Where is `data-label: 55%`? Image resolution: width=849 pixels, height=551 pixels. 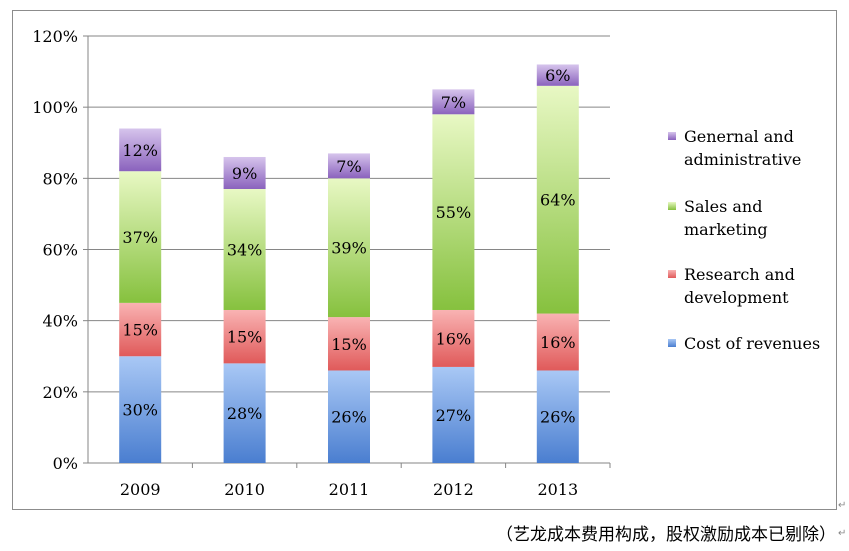
data-label: 55% is located at coordinates (454, 212).